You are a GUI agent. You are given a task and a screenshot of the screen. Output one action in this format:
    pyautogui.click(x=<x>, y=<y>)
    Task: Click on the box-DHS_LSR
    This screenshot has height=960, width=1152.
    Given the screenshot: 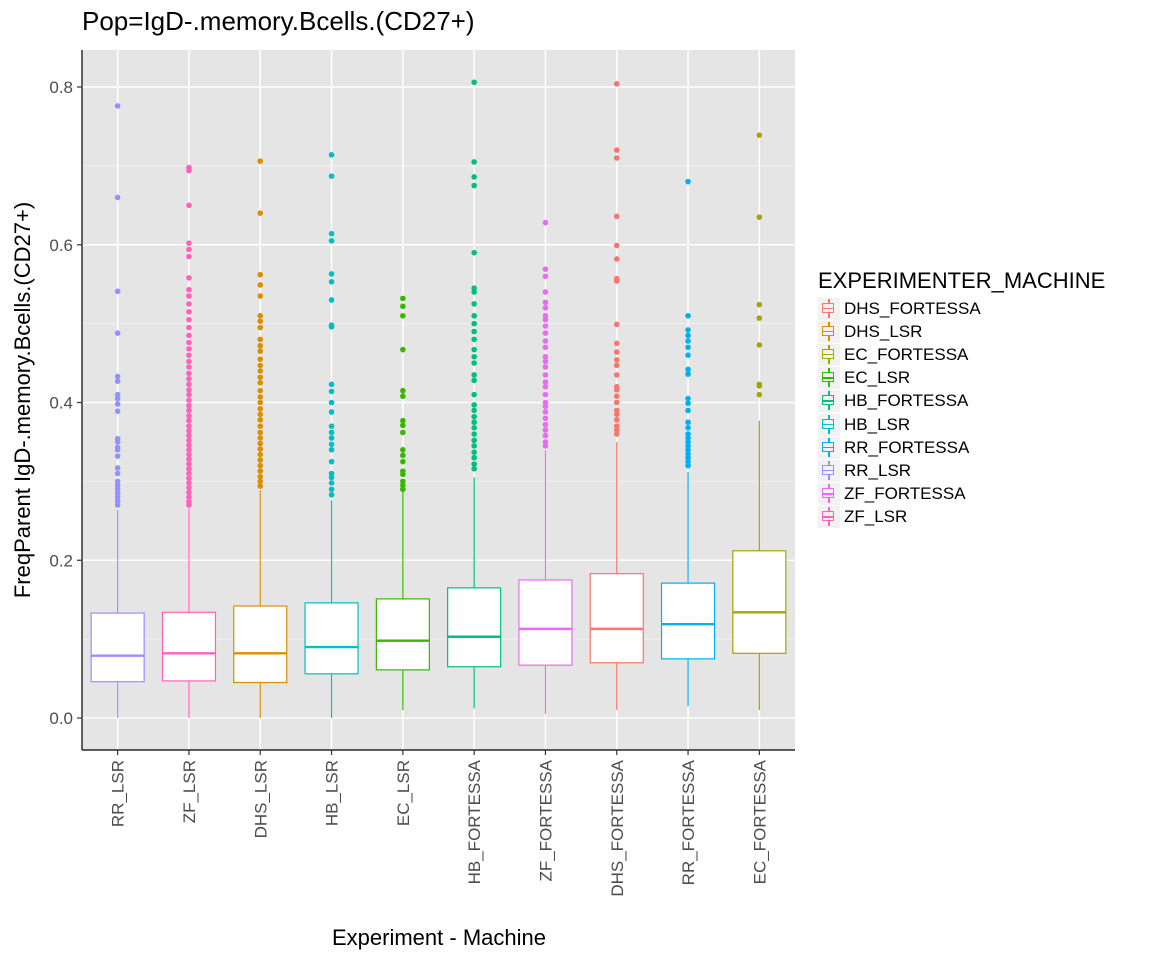 What is the action you would take?
    pyautogui.click(x=260, y=438)
    